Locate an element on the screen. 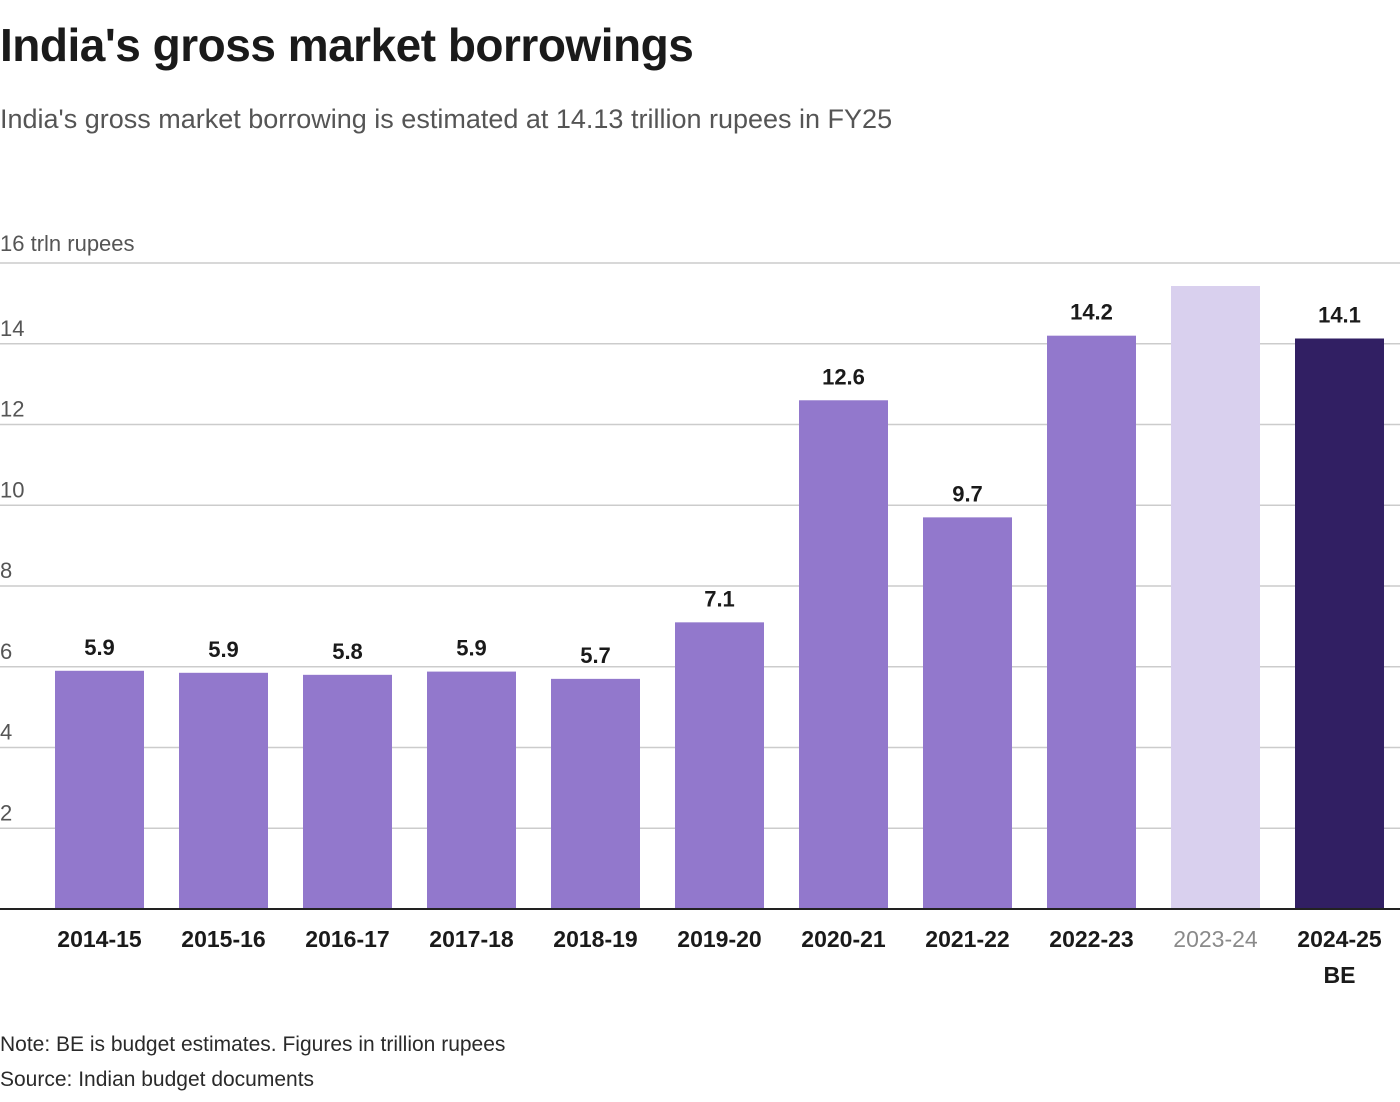  x-tick-label-2018-19: 2018-19 is located at coordinates (595, 939).